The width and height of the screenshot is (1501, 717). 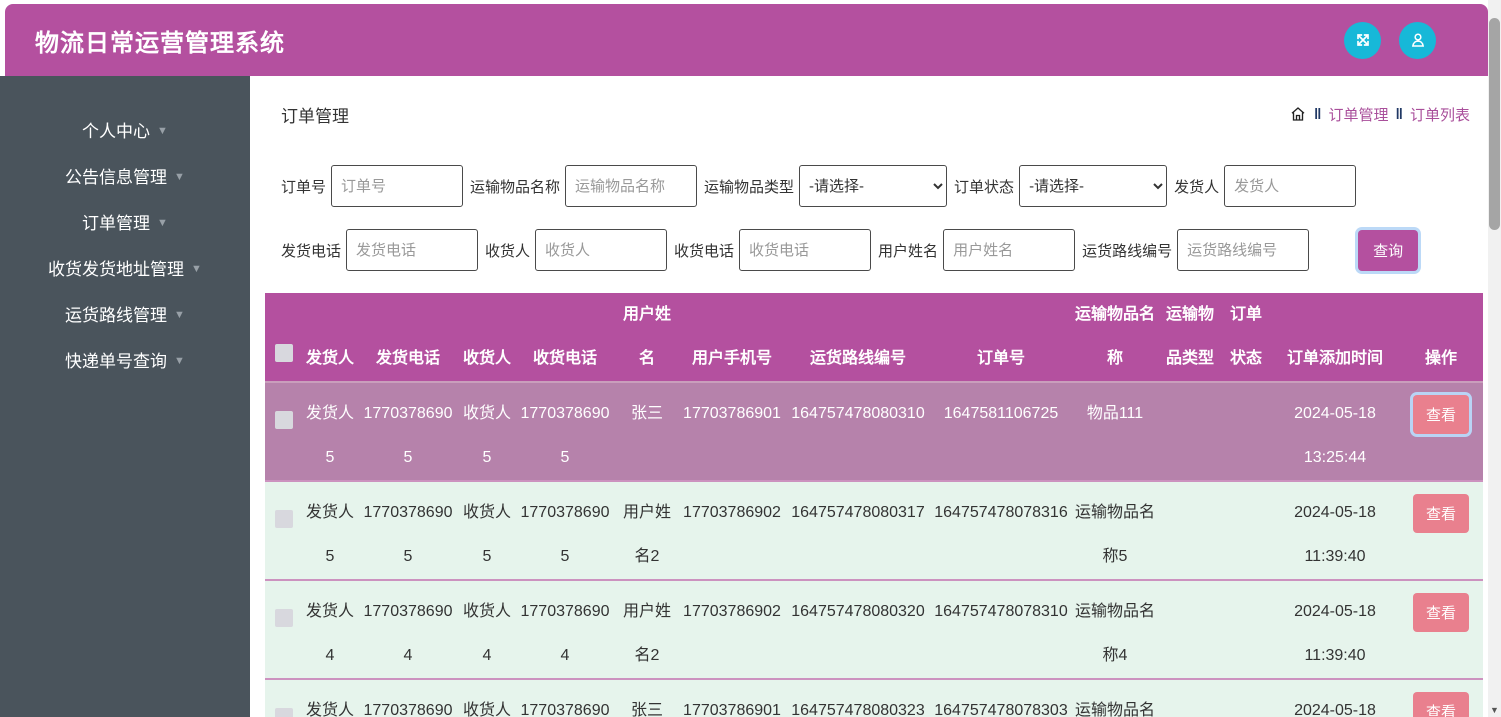 I want to click on select-all-checkbox, so click(x=284, y=352).